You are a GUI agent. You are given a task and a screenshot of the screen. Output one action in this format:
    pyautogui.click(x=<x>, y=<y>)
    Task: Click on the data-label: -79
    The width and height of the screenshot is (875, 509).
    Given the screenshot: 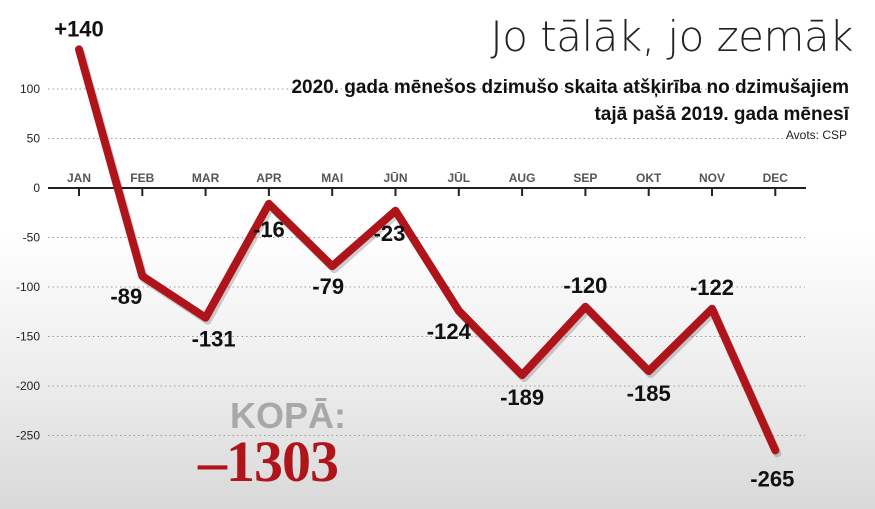 What is the action you would take?
    pyautogui.click(x=328, y=286)
    